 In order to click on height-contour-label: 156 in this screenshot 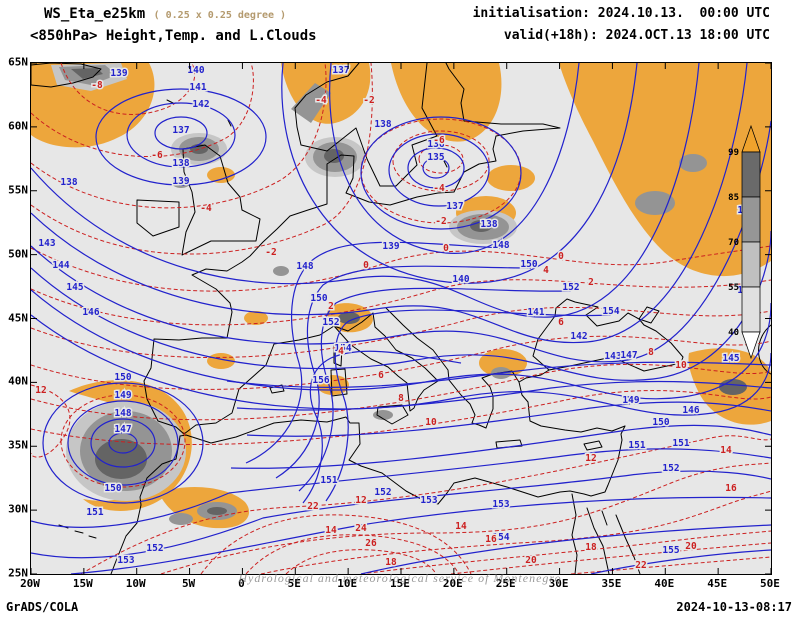, I will do `click(320, 380)`.